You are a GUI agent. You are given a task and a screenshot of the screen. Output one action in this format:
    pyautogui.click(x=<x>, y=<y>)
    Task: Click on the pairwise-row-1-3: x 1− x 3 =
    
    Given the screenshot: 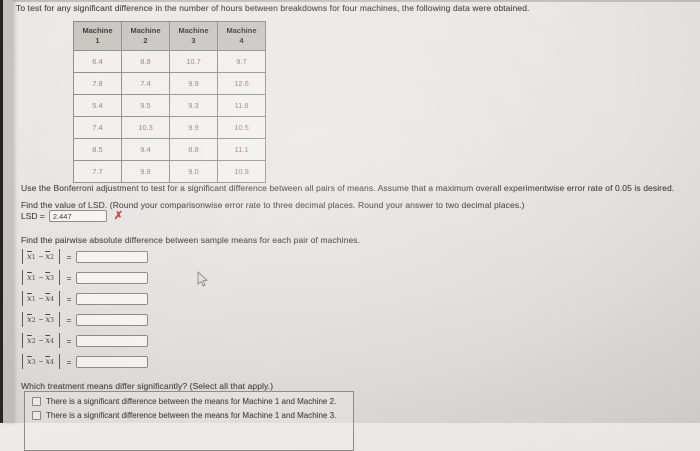 What is the action you would take?
    pyautogui.click(x=84, y=277)
    